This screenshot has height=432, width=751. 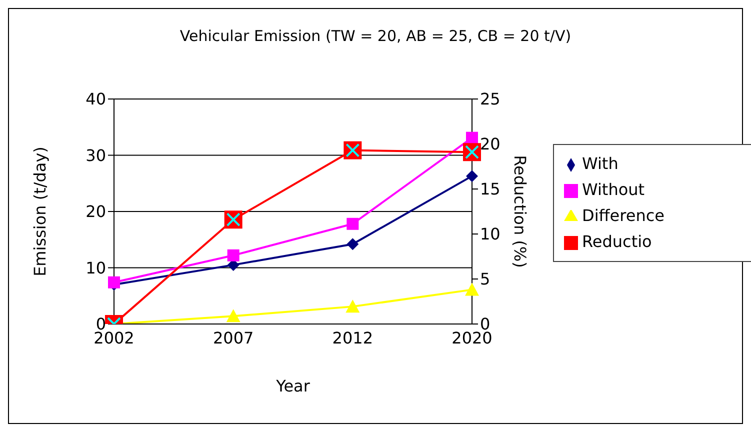 What do you see at coordinates (40, 211) in the screenshot?
I see `y-axis-title: Emission (t/day)` at bounding box center [40, 211].